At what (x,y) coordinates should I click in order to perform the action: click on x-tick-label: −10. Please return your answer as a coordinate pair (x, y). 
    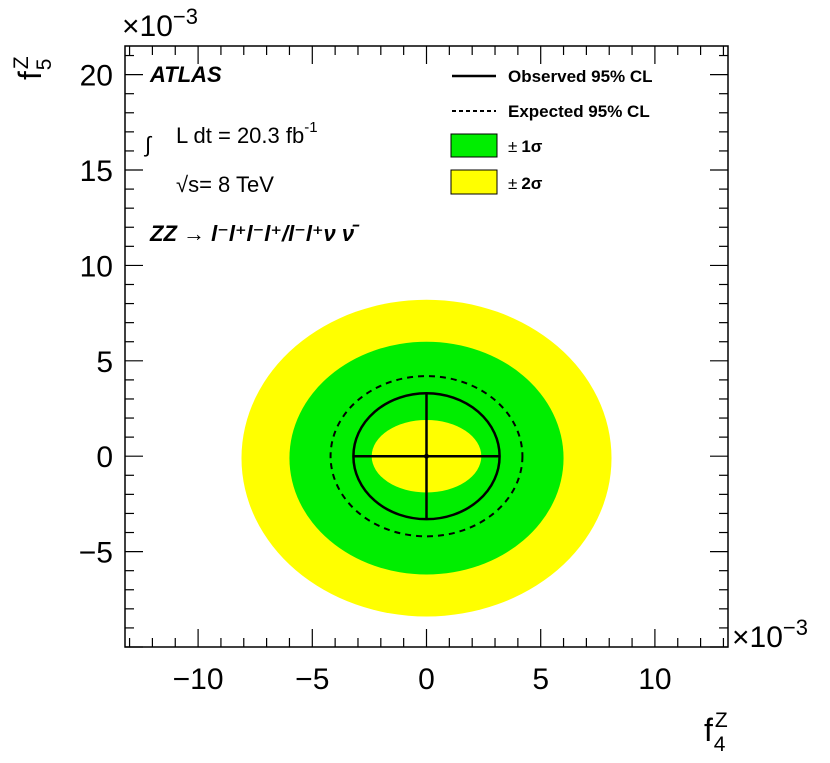
    Looking at the image, I should click on (198, 679).